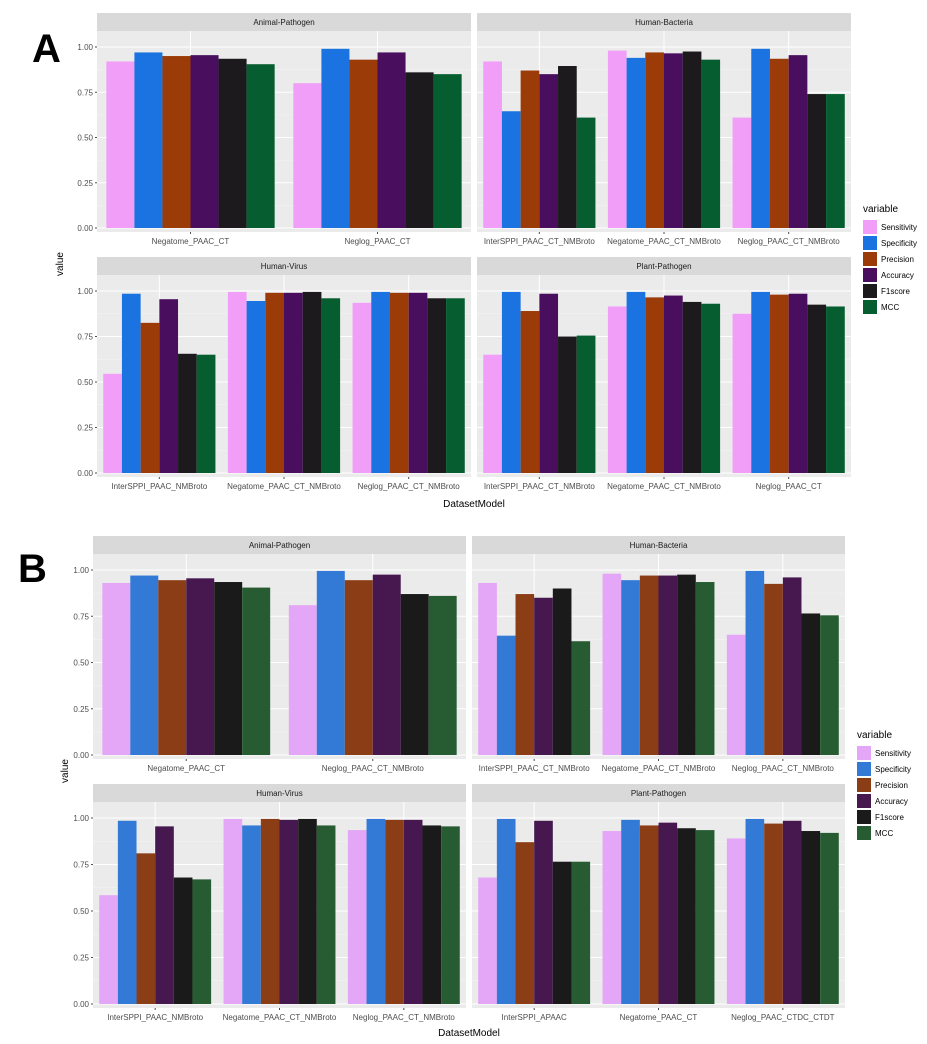 This screenshot has width=927, height=1044. Describe the element at coordinates (897, 275) in the screenshot. I see `legend-label: Accuracy` at that location.